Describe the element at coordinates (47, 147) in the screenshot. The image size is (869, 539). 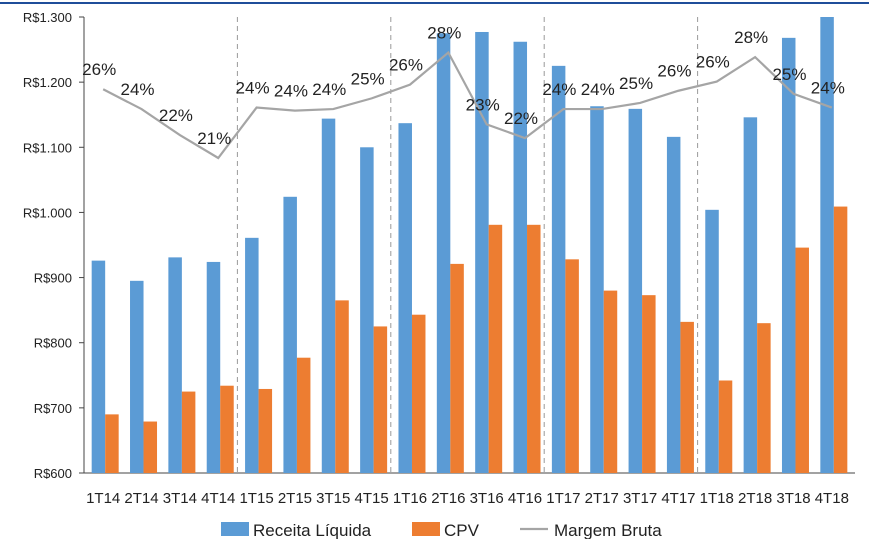
I see `y-tick-label: R$1.100` at that location.